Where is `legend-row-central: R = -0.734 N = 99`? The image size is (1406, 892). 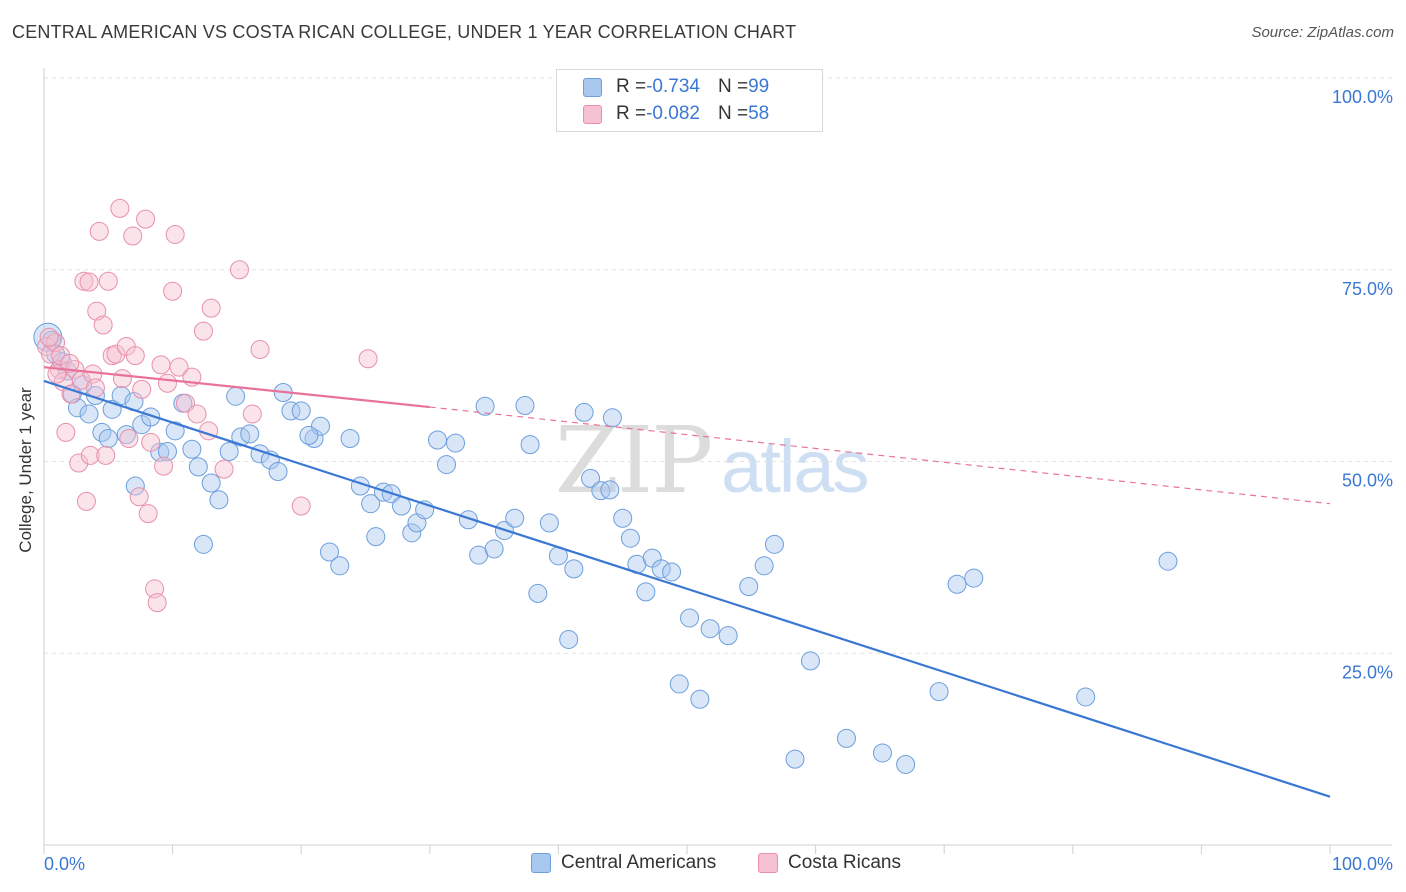
legend-row-central: R = -0.734 N = 99 is located at coordinates (676, 87).